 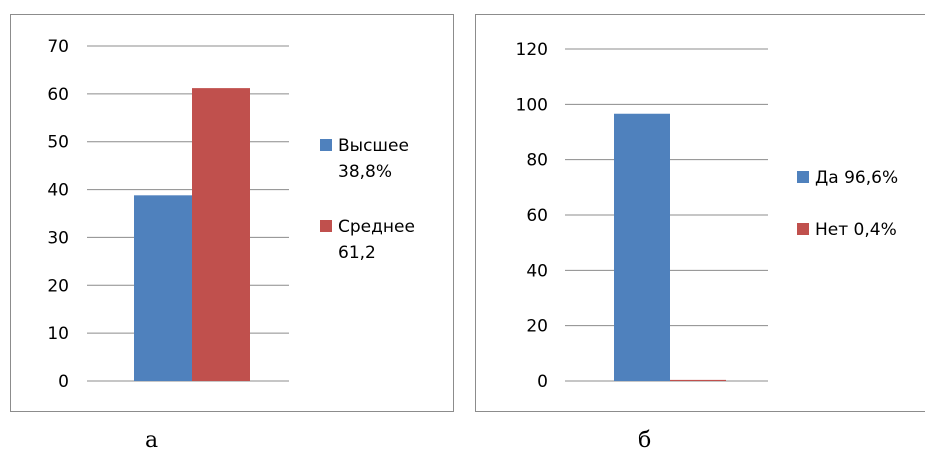 I want to click on y-tick-label: 50, so click(x=58, y=143).